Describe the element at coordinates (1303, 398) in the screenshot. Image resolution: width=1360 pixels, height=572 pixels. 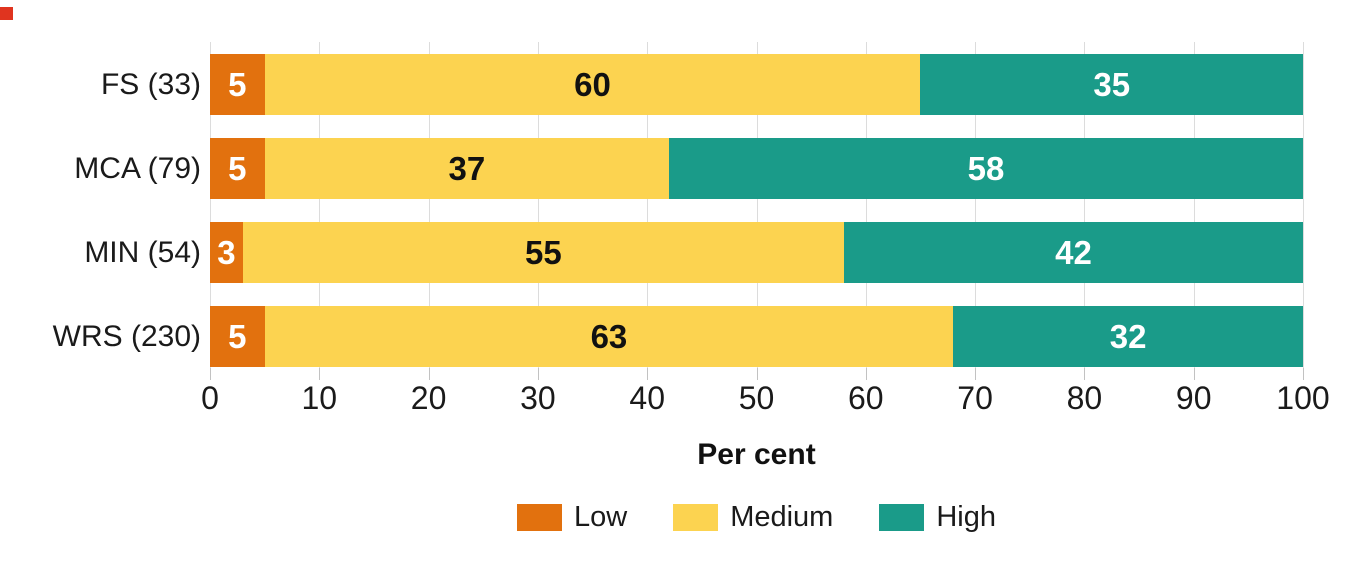
I see `axis-tick-label: 100` at that location.